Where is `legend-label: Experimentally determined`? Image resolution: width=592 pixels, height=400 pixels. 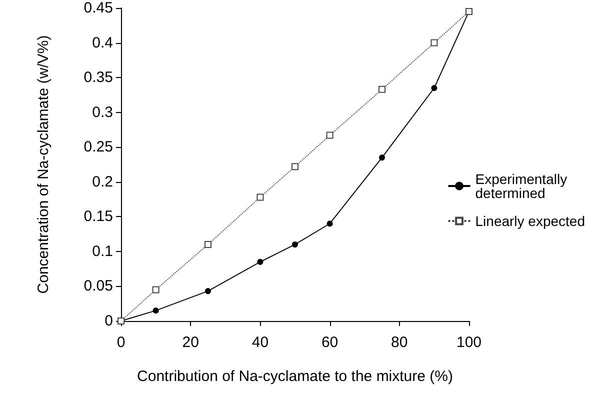
legend-label: Experimentally determined is located at coordinates (523, 186).